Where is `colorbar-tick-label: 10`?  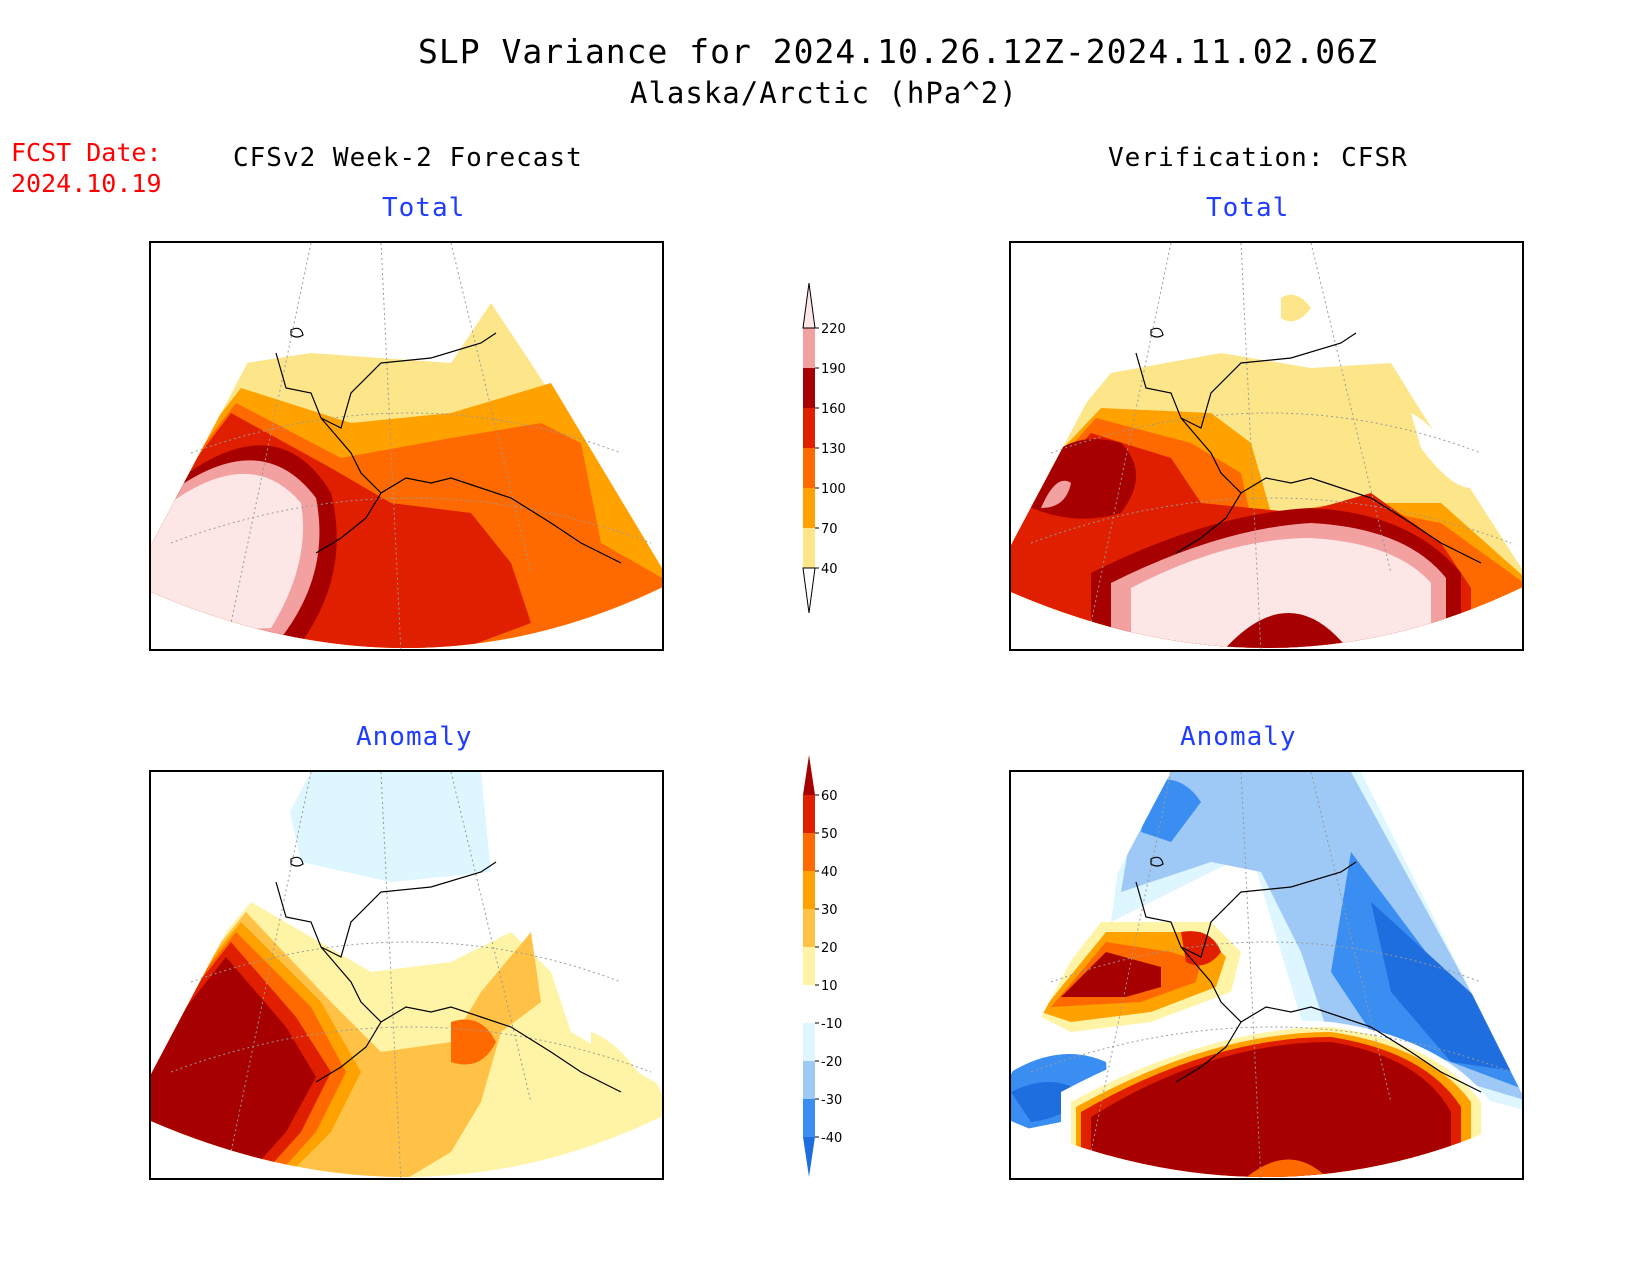
colorbar-tick-label: 10 is located at coordinates (829, 986).